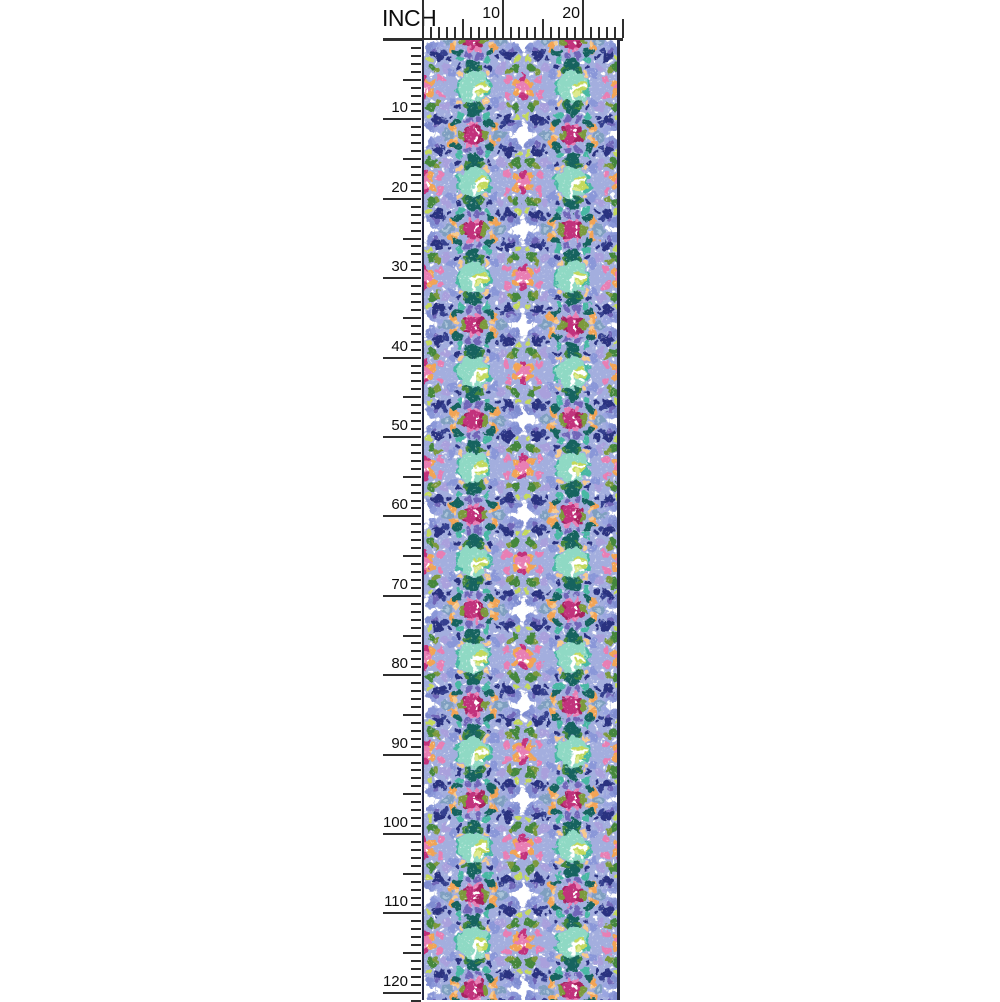 This screenshot has width=1000, height=1002. What do you see at coordinates (399, 267) in the screenshot?
I see `v-ruler-label: 30` at bounding box center [399, 267].